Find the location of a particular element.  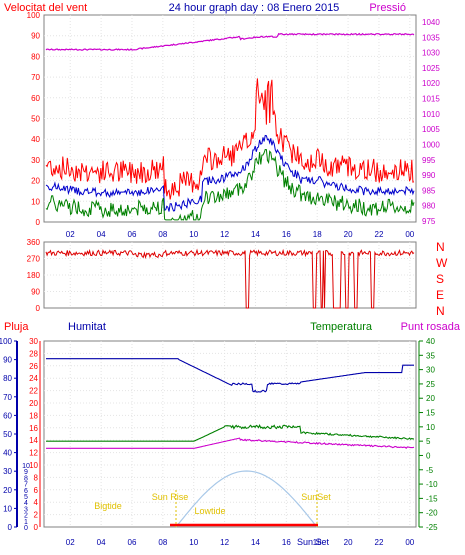

humidity-tick-label: 90 is located at coordinates (7, 360).